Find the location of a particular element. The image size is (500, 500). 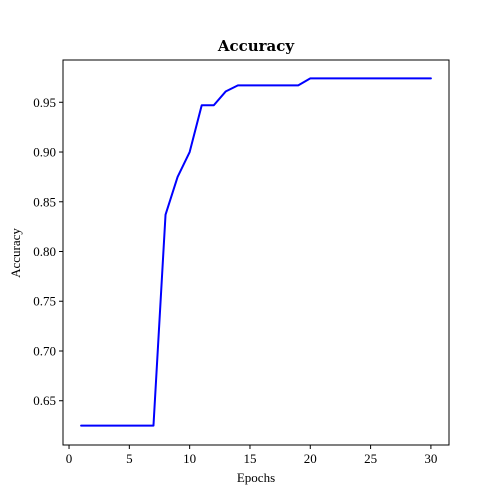

x-tick-label: 5 is located at coordinates (129, 458).